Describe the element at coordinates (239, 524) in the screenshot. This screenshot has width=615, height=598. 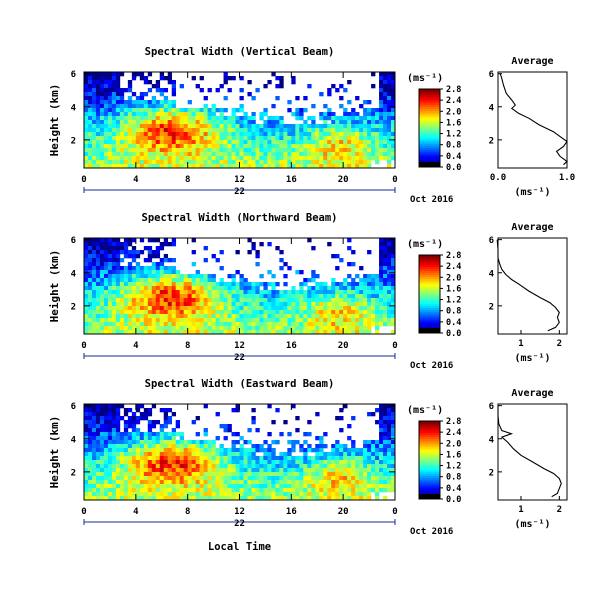
I see `date-label: 22` at that location.